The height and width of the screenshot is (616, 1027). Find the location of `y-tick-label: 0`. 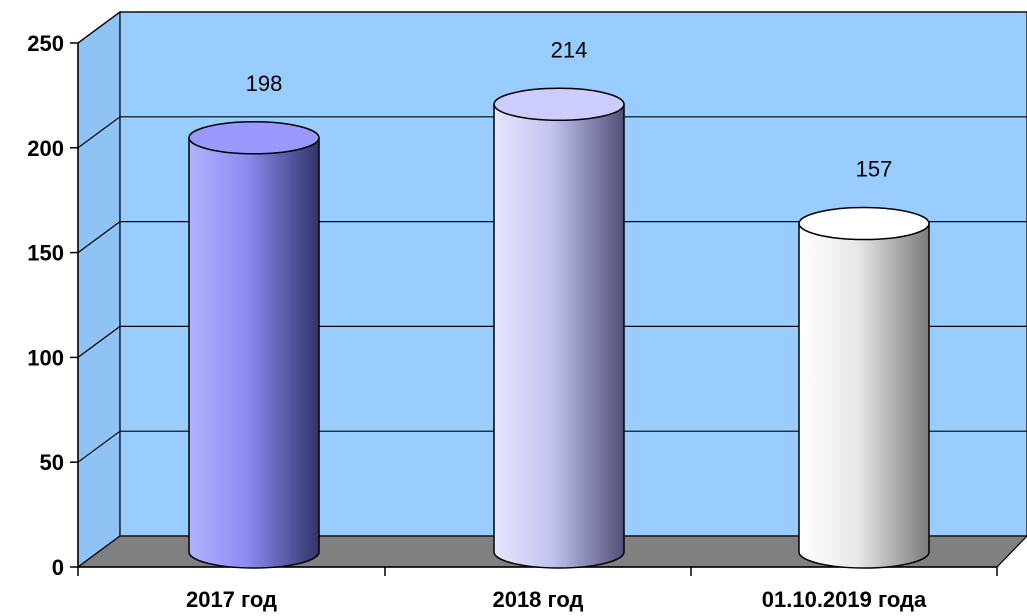

y-tick-label: 0 is located at coordinates (58, 567).